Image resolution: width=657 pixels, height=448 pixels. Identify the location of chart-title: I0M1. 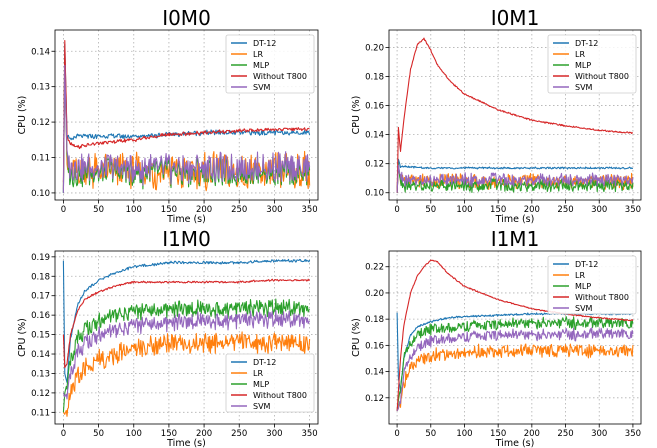
(515, 18).